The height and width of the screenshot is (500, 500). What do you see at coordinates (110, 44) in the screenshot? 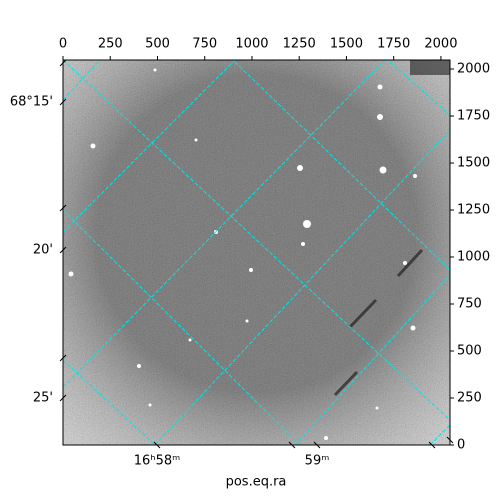
I see `x-tick-label: 250` at bounding box center [110, 44].